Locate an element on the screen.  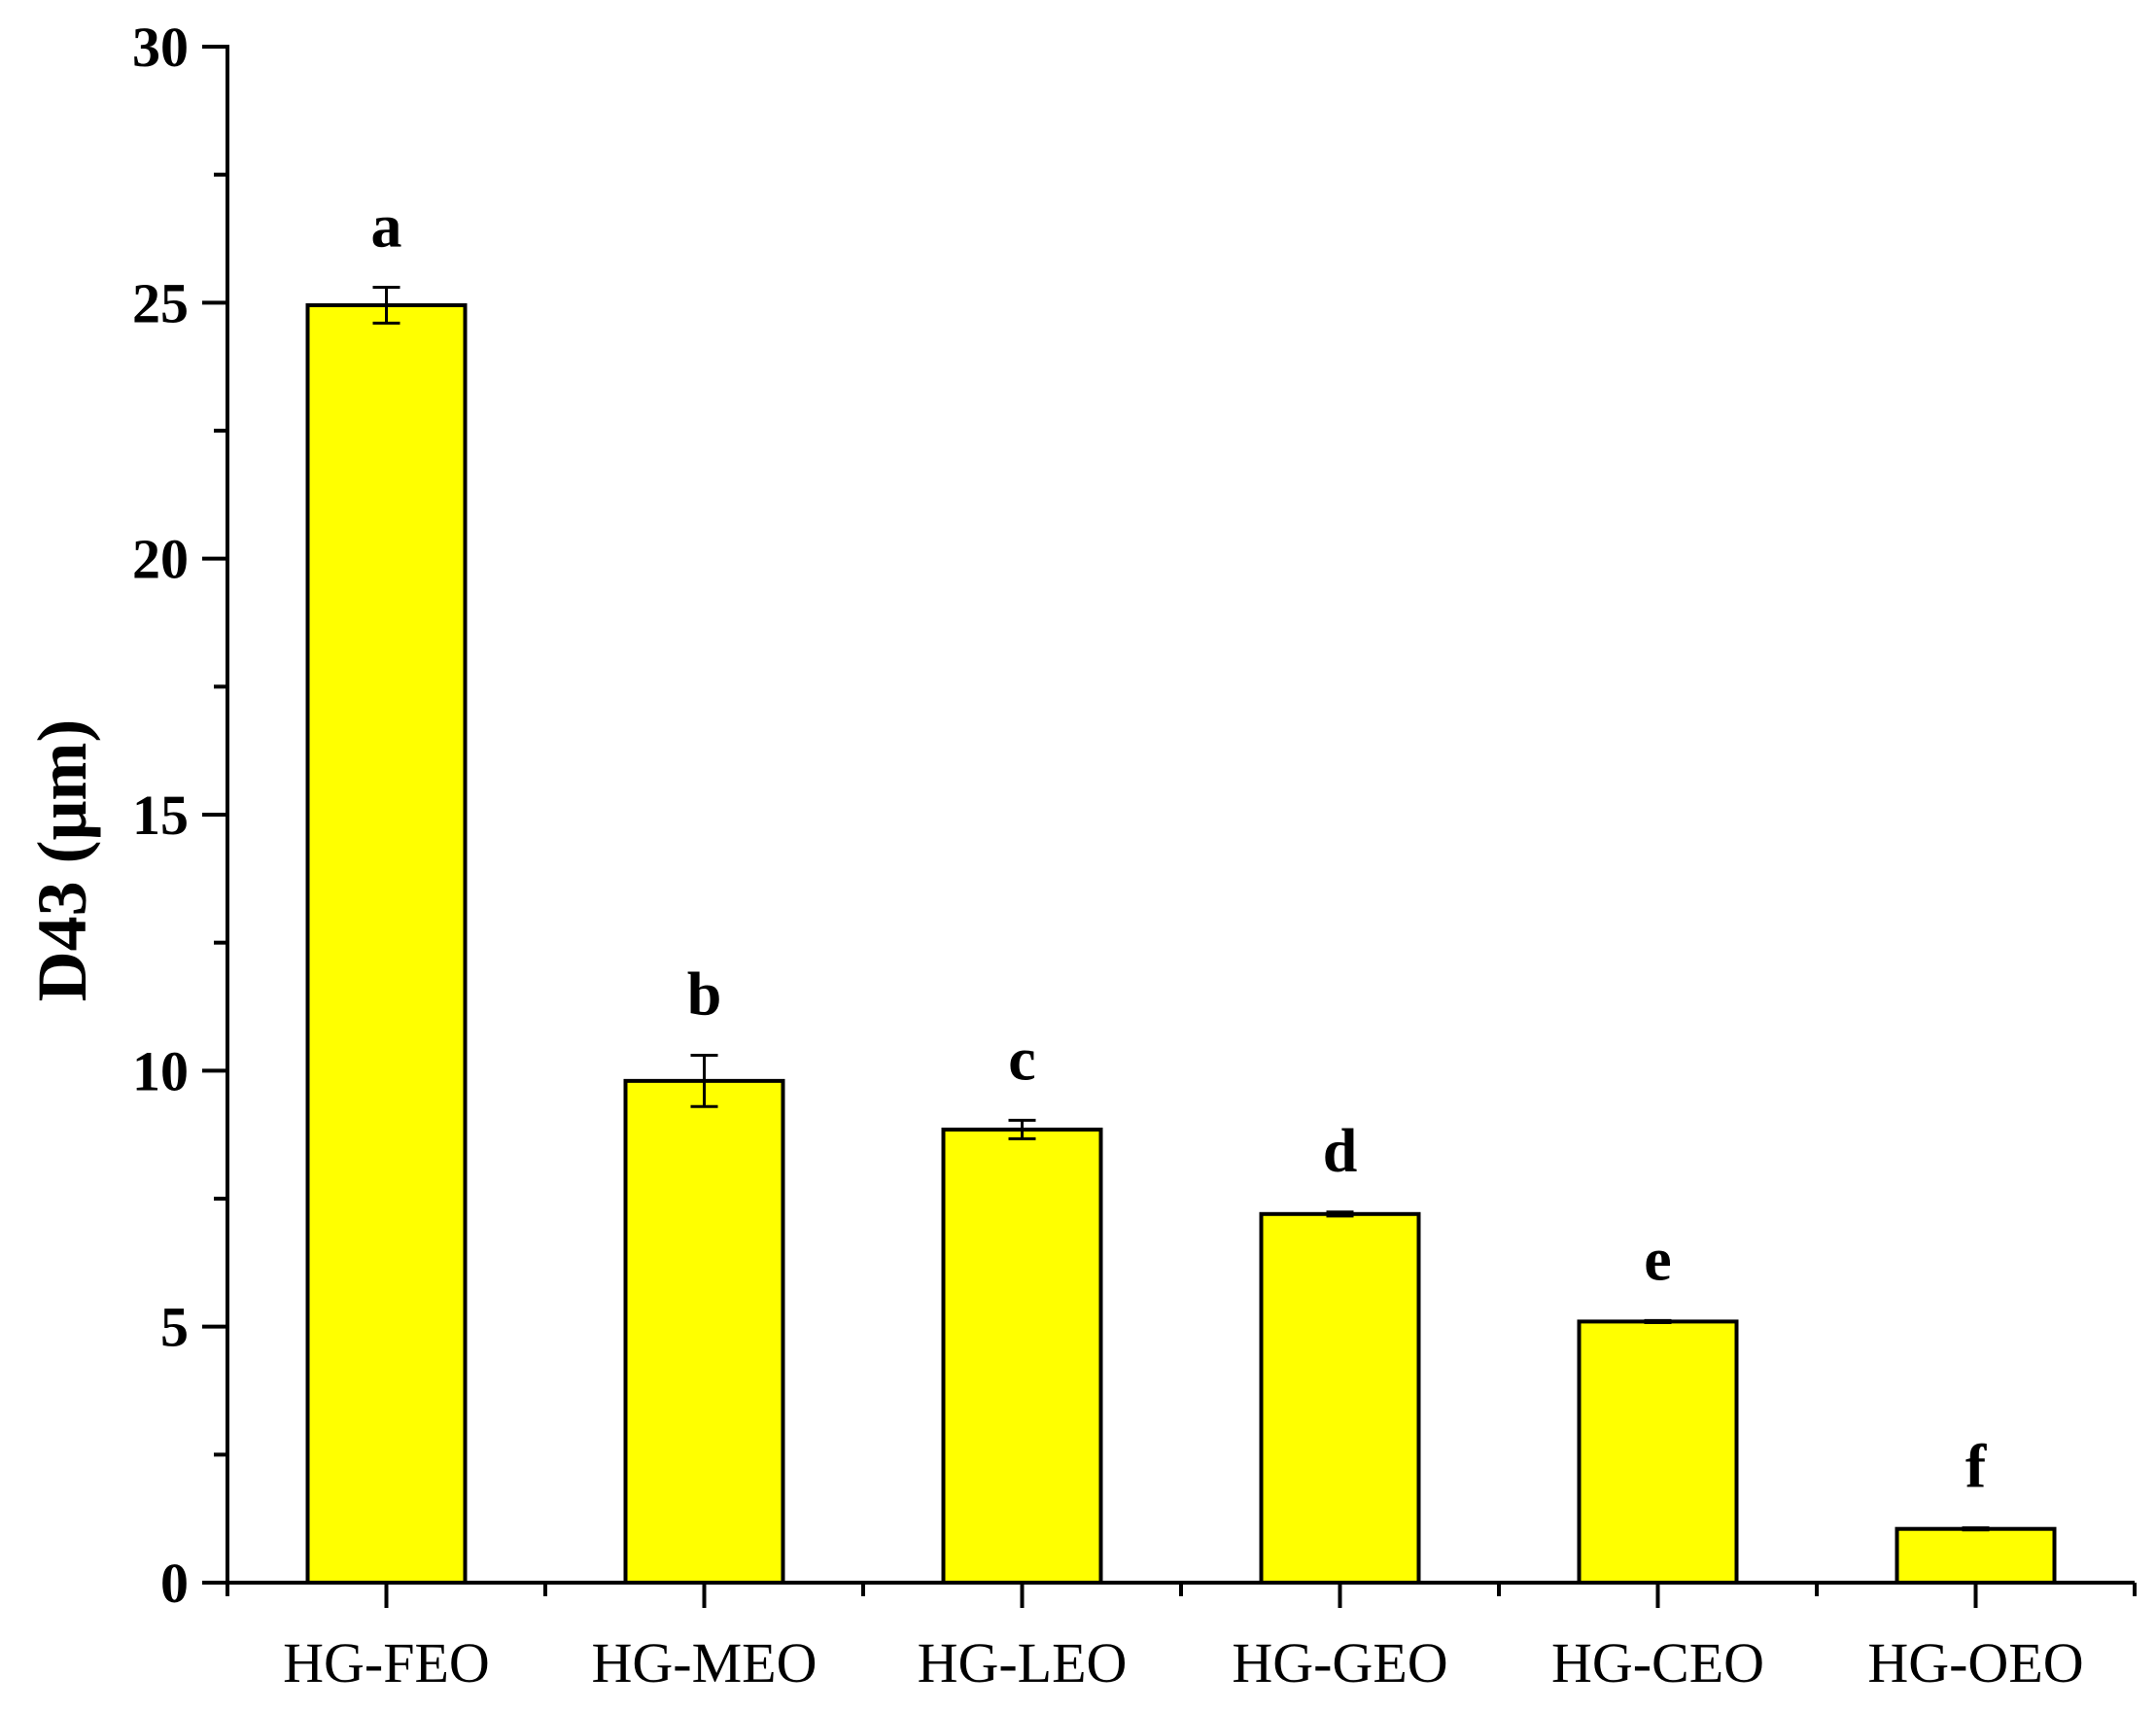
y-tick-label: 25 is located at coordinates (160, 302).